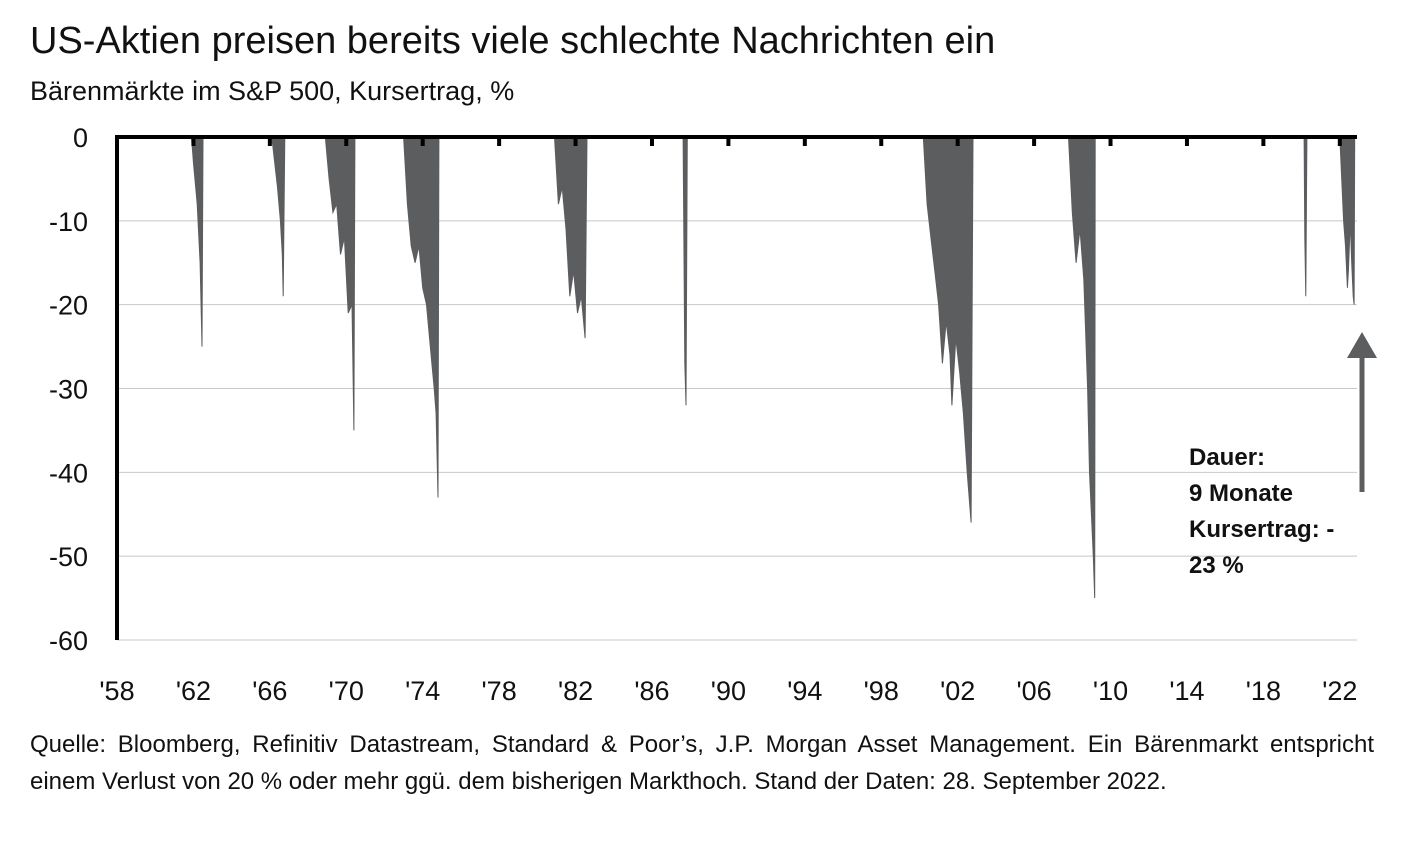  I want to click on y-tick-labels: 0 -10 -20 -30 -40 -50 -60, so click(68, 389).